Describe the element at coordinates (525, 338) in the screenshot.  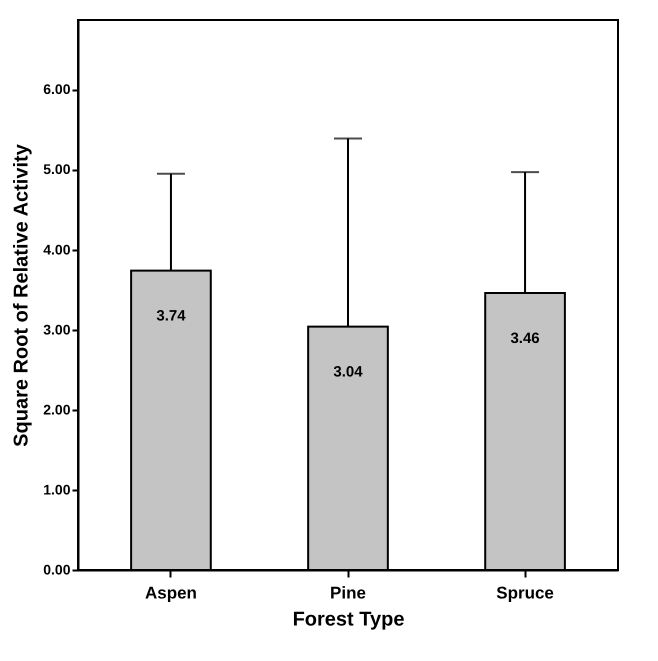
I see `data-label: 3.46` at that location.